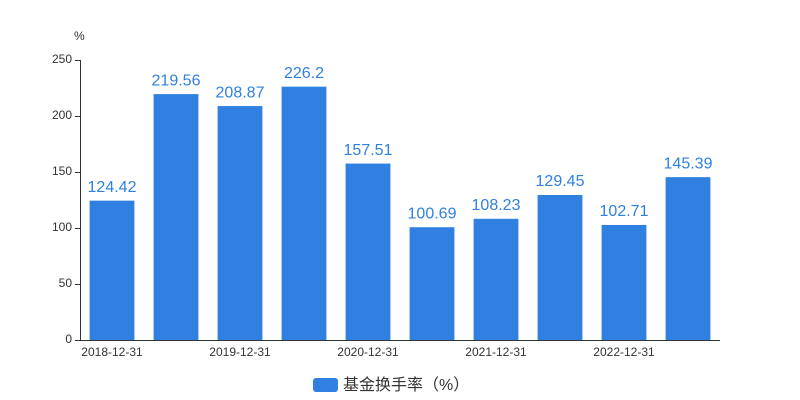 This screenshot has width=800, height=400. Describe the element at coordinates (68, 339) in the screenshot. I see `y-tick-label: 0` at that location.